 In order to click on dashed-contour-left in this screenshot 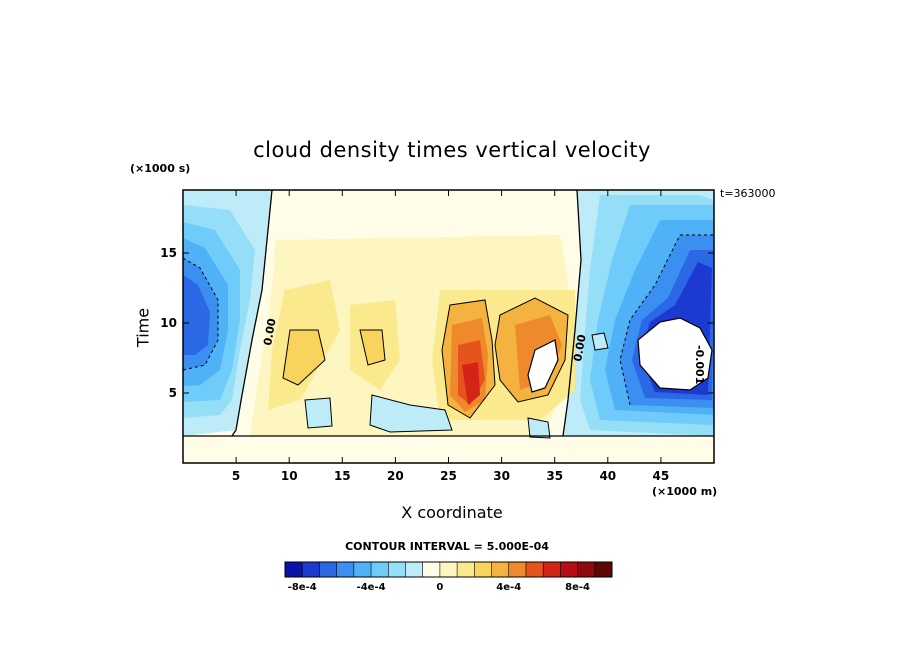, I will do `click(201, 314)`.